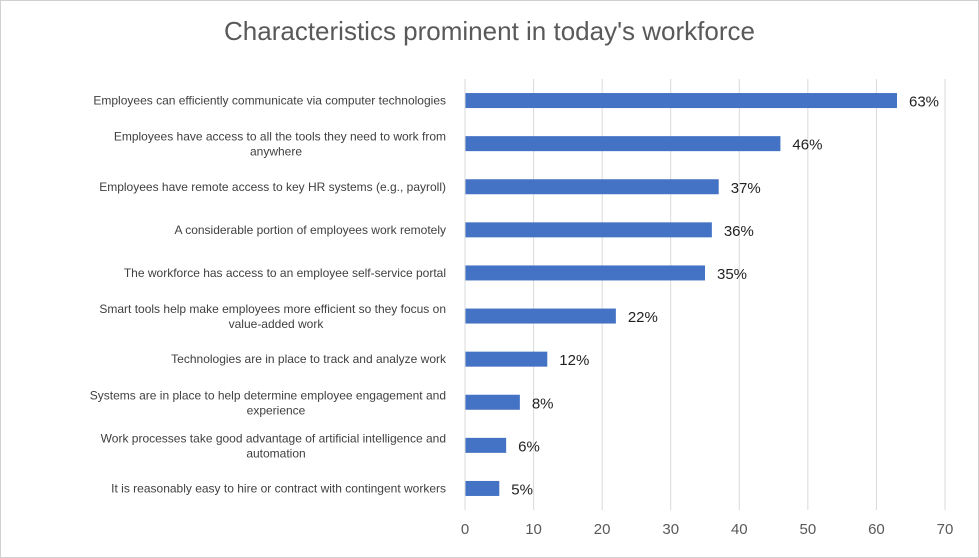  Describe the element at coordinates (945, 529) in the screenshot. I see `x-tick-label: 70` at that location.